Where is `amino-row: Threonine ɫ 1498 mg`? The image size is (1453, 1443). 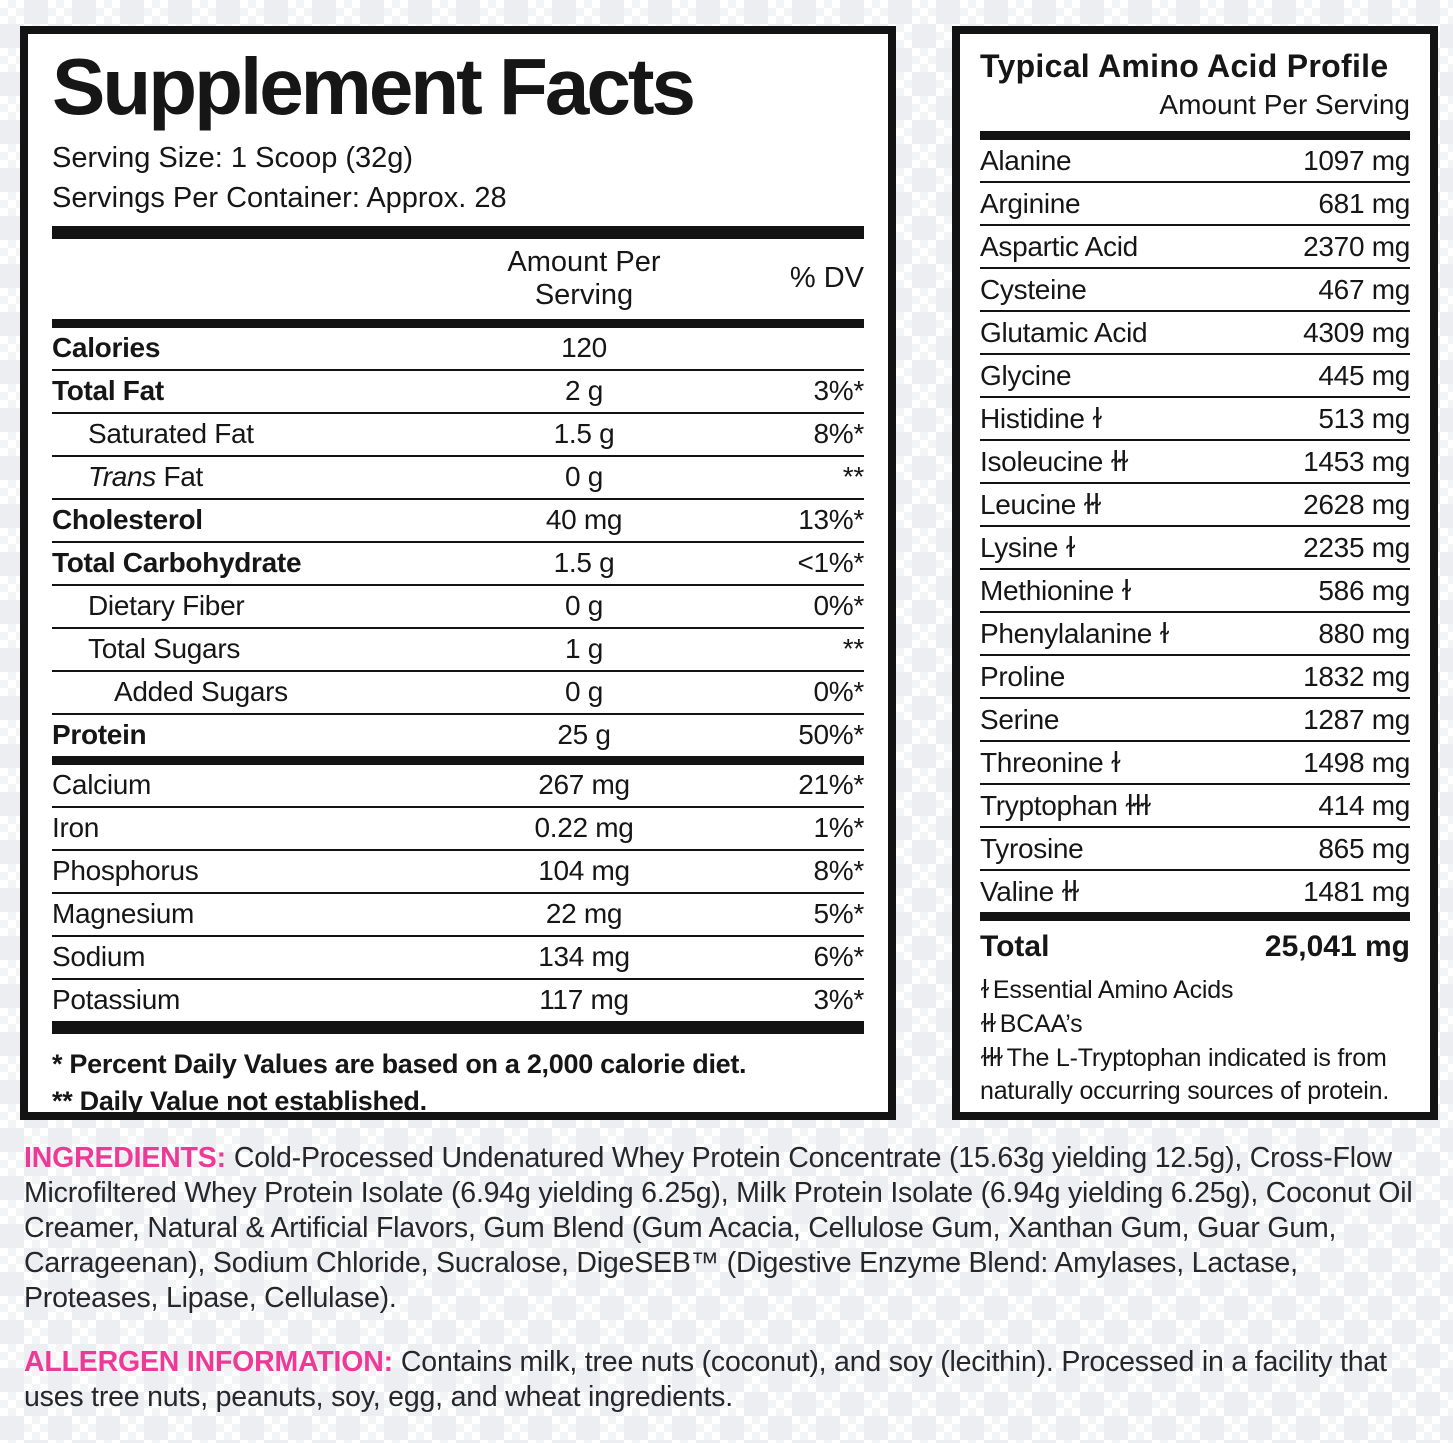 amino-row: Threonine ɫ 1498 mg is located at coordinates (1195, 761).